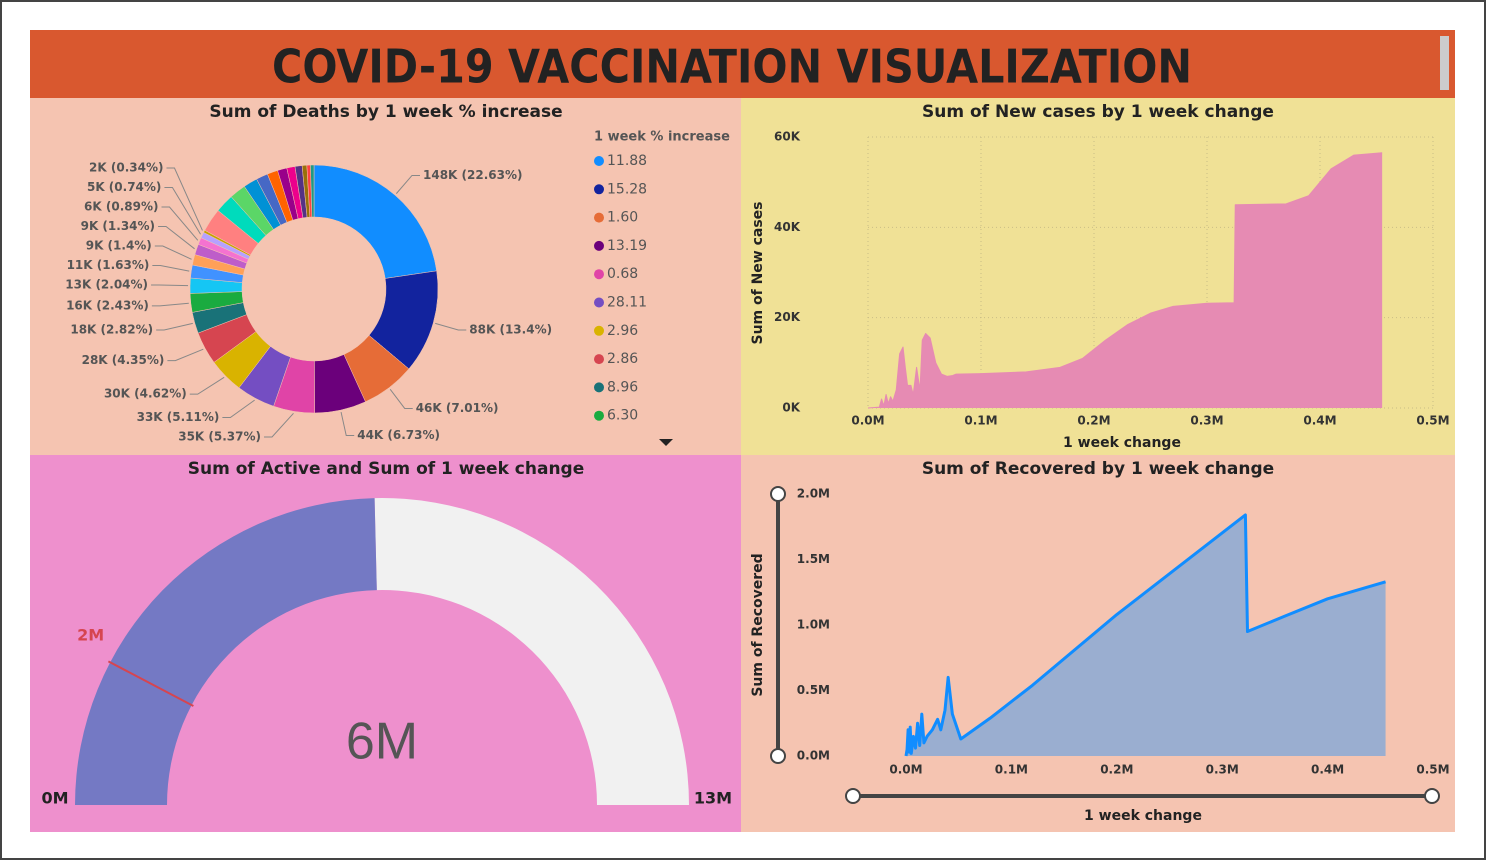 The image size is (1486, 860). What do you see at coordinates (107, 305) in the screenshot?
I see `data-label: 16K (2.43%)` at bounding box center [107, 305].